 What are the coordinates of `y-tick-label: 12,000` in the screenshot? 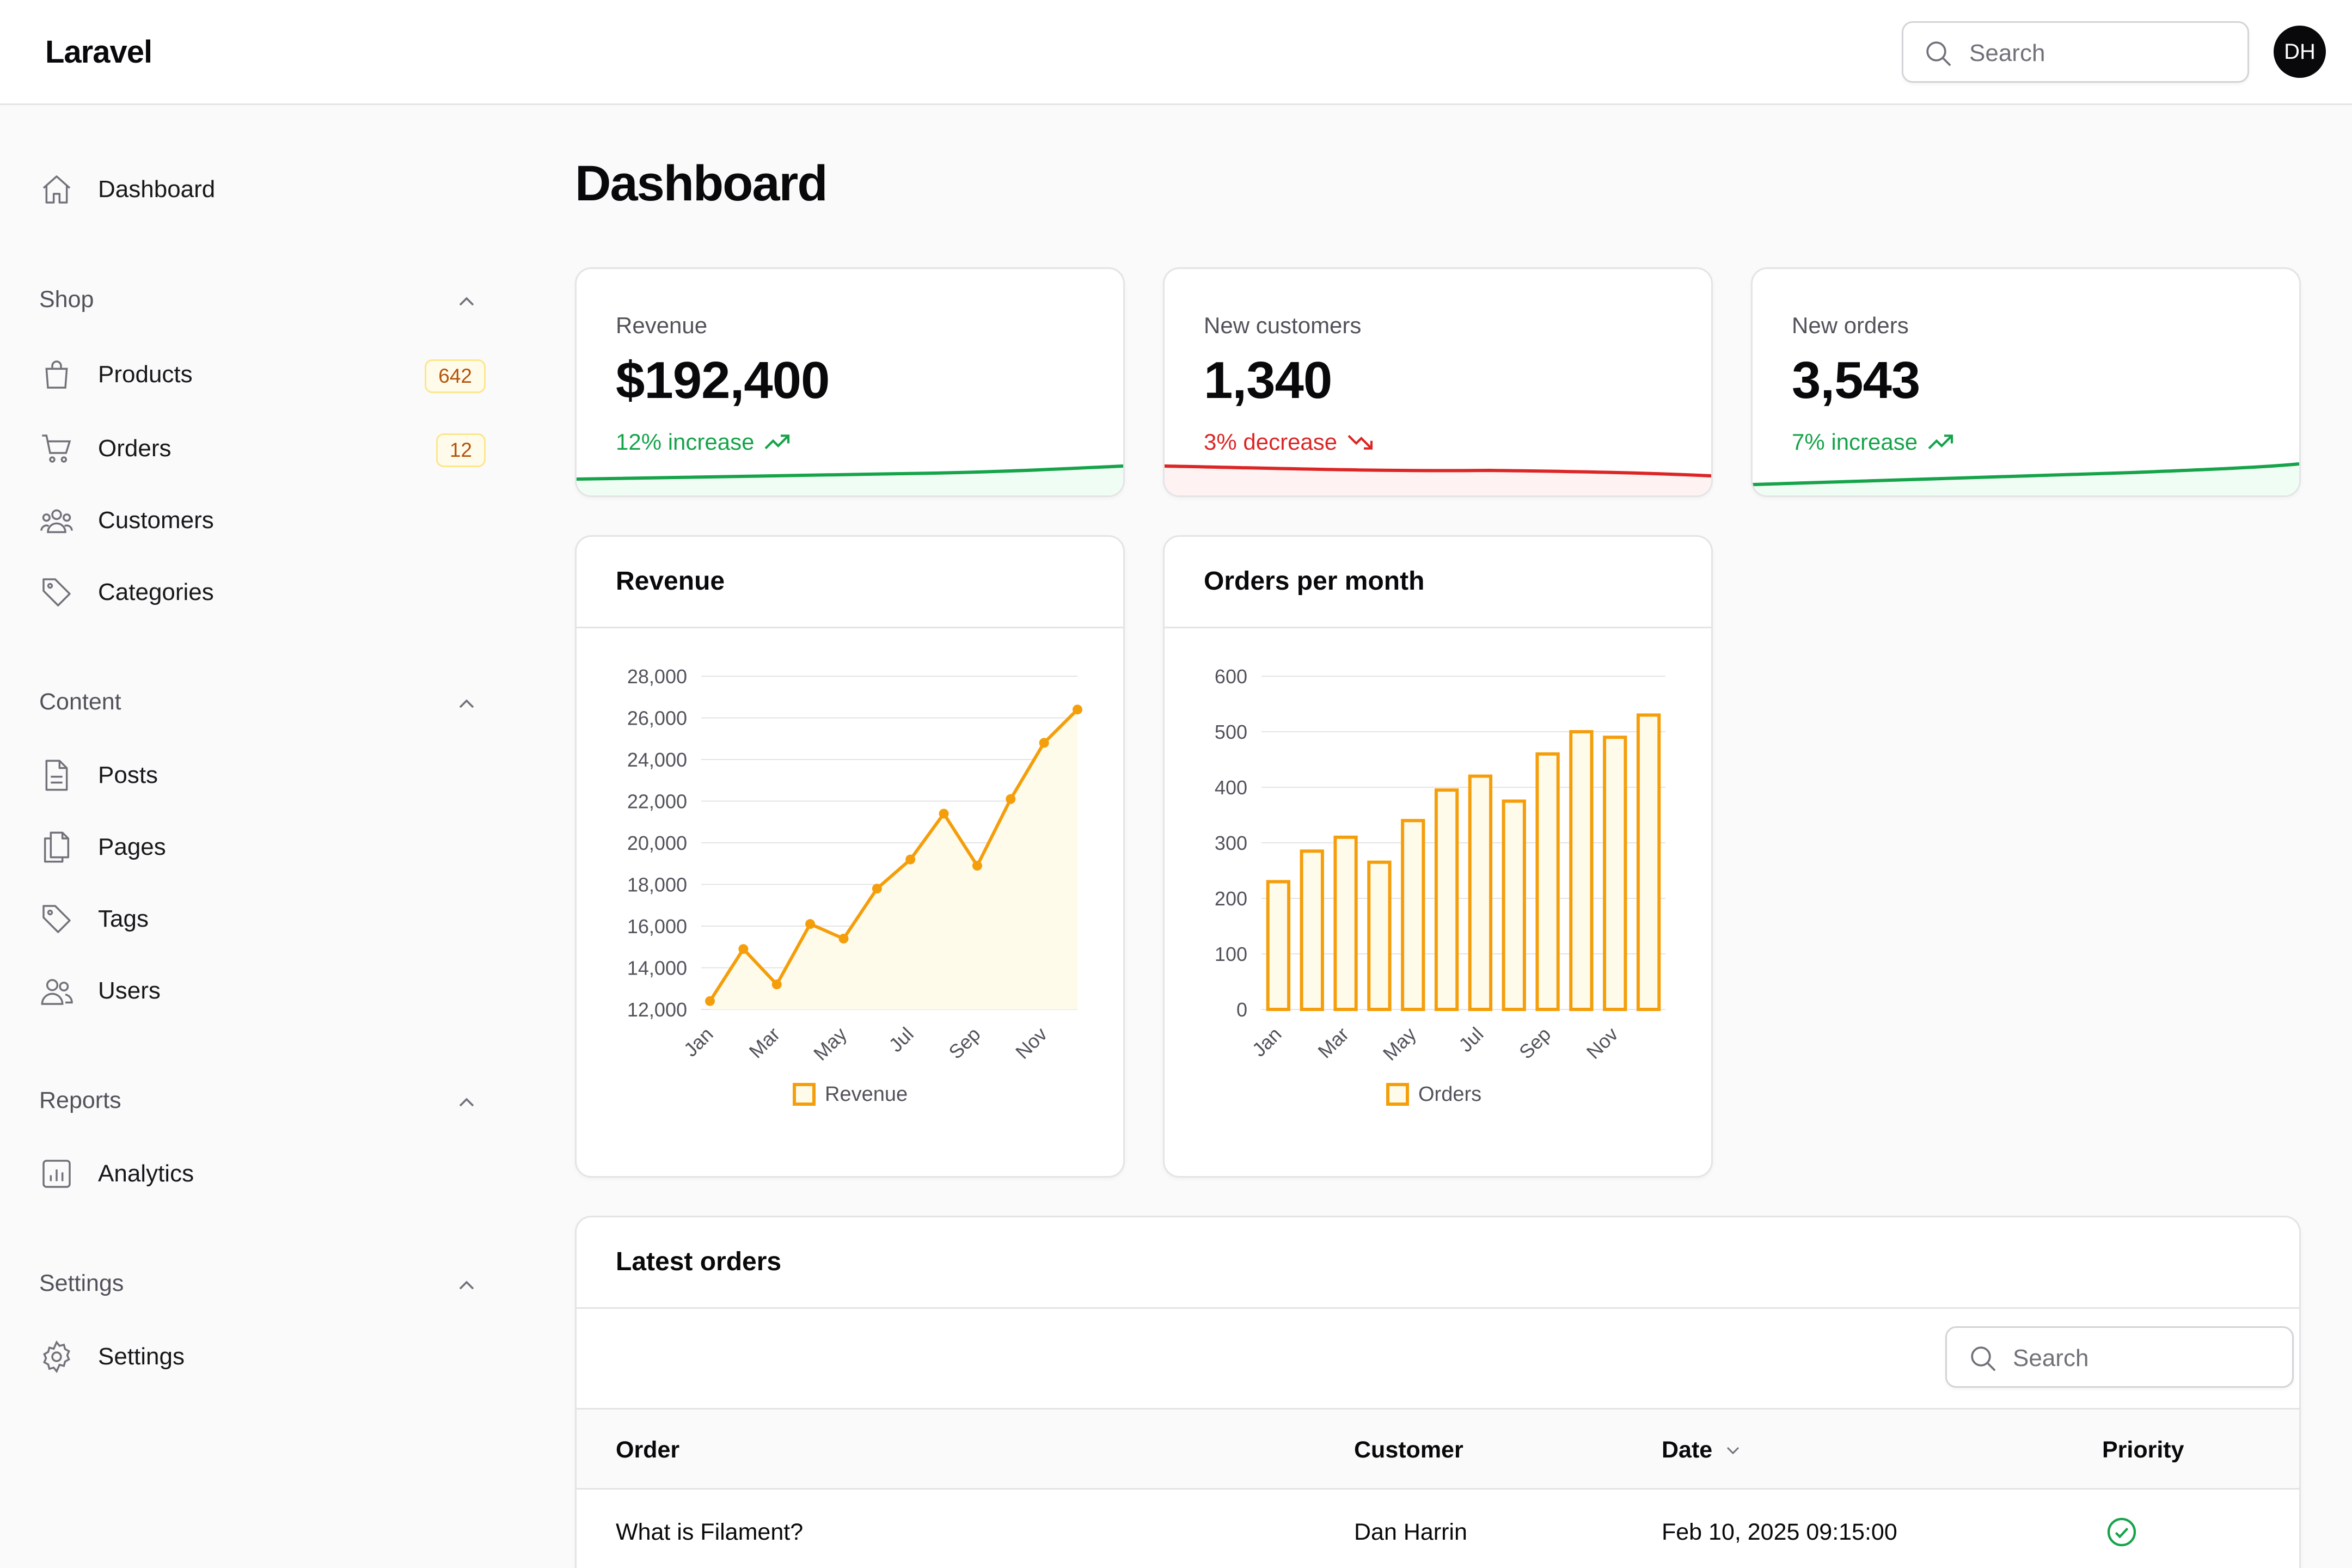 It's located at (657, 1010).